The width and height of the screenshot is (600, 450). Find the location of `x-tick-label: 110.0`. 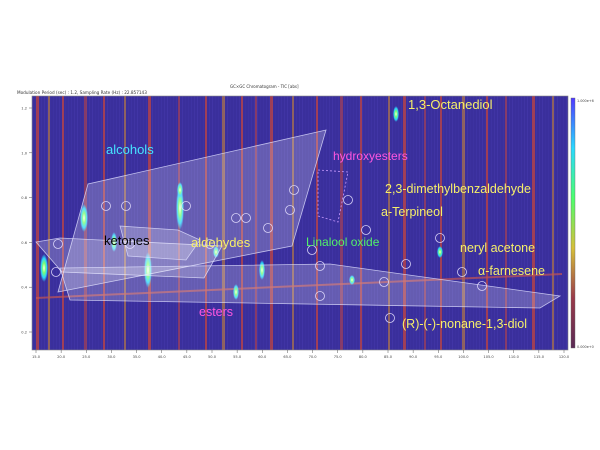

x-tick-label: 110.0 is located at coordinates (514, 357).